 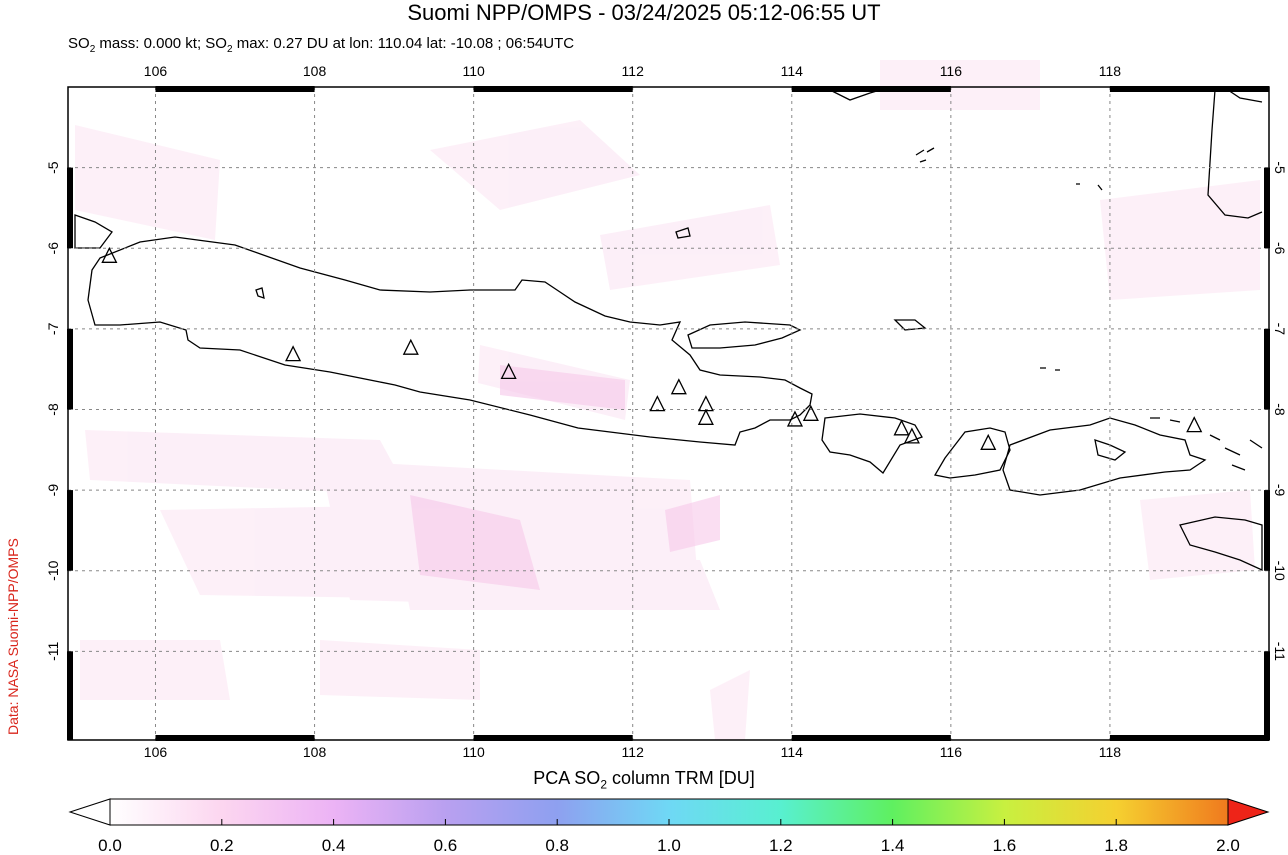 What do you see at coordinates (1228, 845) in the screenshot?
I see `colorbar-tick-label: 2.0` at bounding box center [1228, 845].